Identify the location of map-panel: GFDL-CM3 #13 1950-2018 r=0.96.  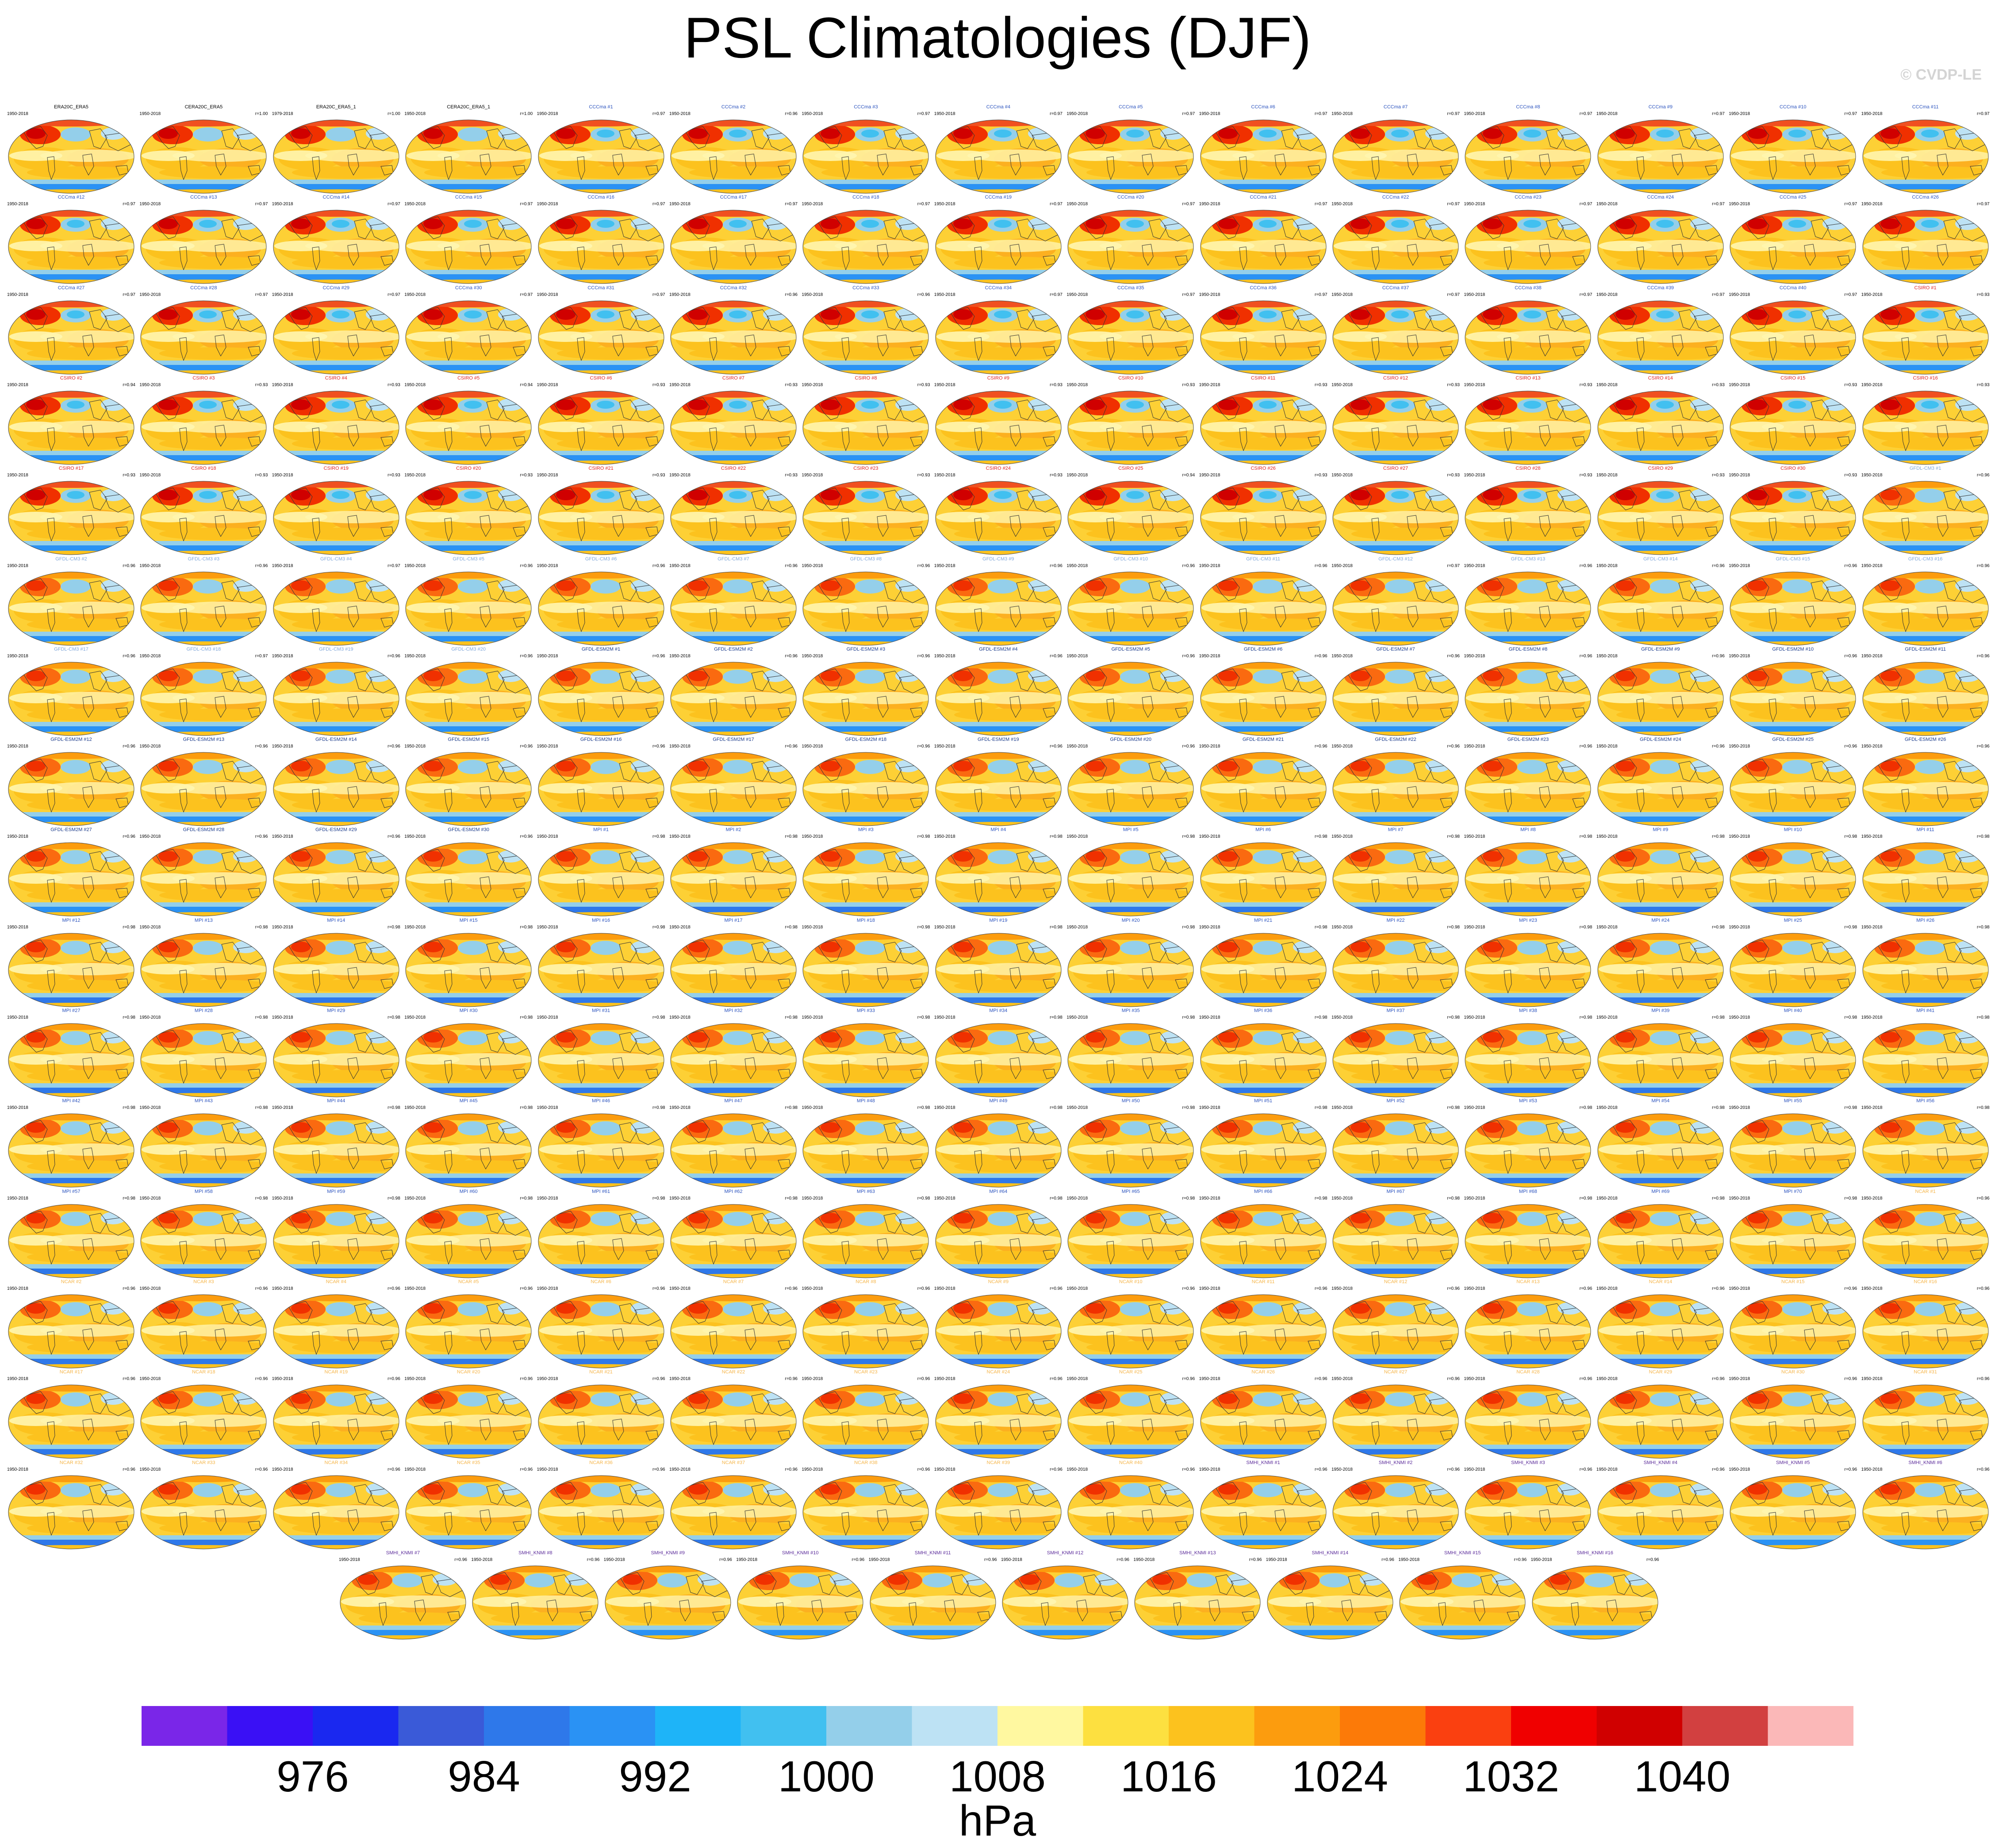
(1528, 602).